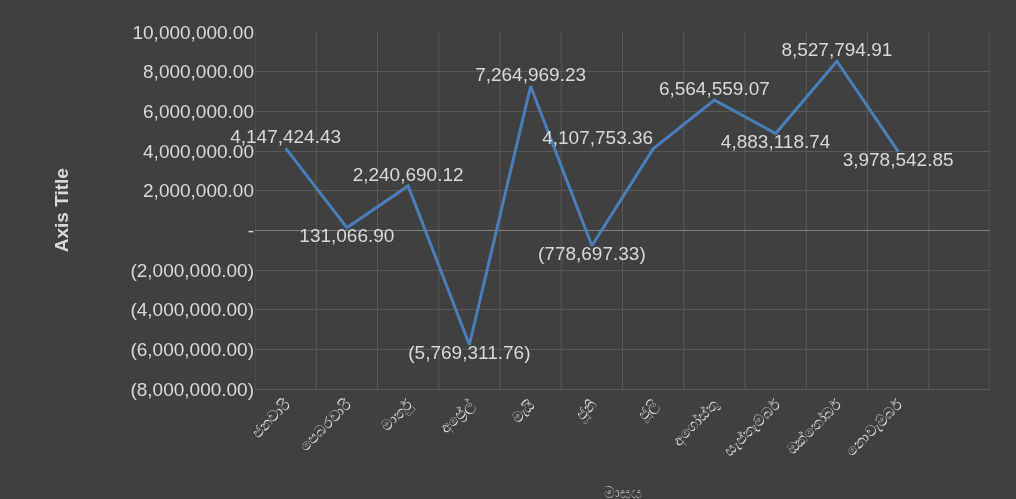 Image resolution: width=1016 pixels, height=499 pixels. I want to click on data-label: 131,066.90, so click(347, 235).